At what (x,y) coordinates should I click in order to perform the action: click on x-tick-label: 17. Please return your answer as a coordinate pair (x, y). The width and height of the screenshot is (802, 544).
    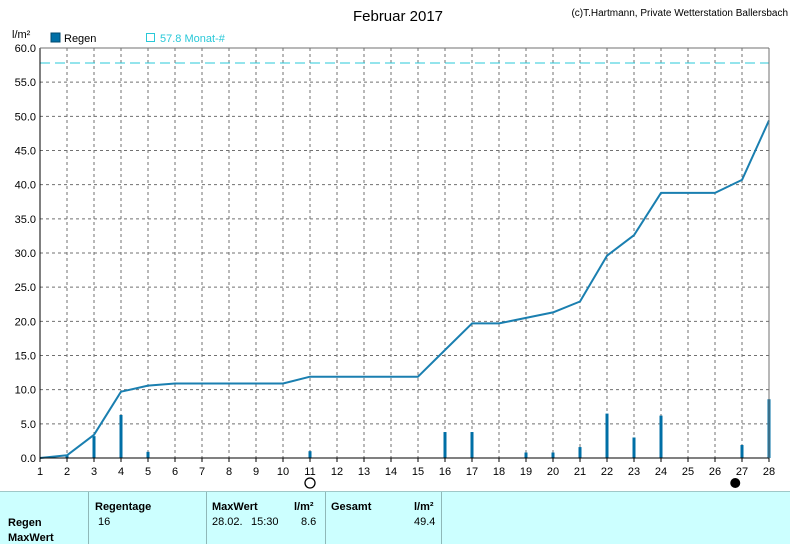
    Looking at the image, I should click on (472, 472).